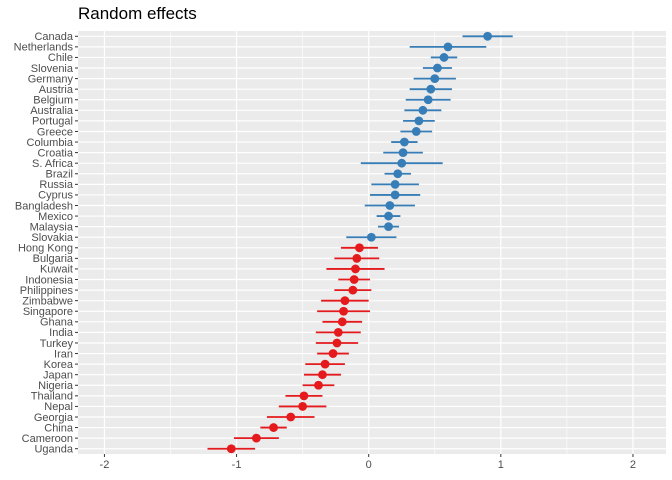  Describe the element at coordinates (56, 153) in the screenshot. I see `y-tick-label: Croatia` at that location.